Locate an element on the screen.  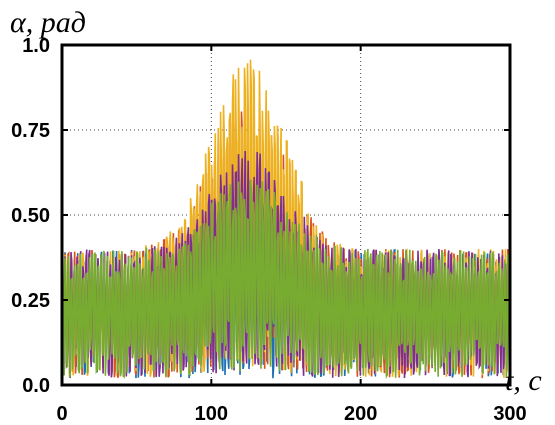
x-tick-label: 200 is located at coordinates (360, 414).